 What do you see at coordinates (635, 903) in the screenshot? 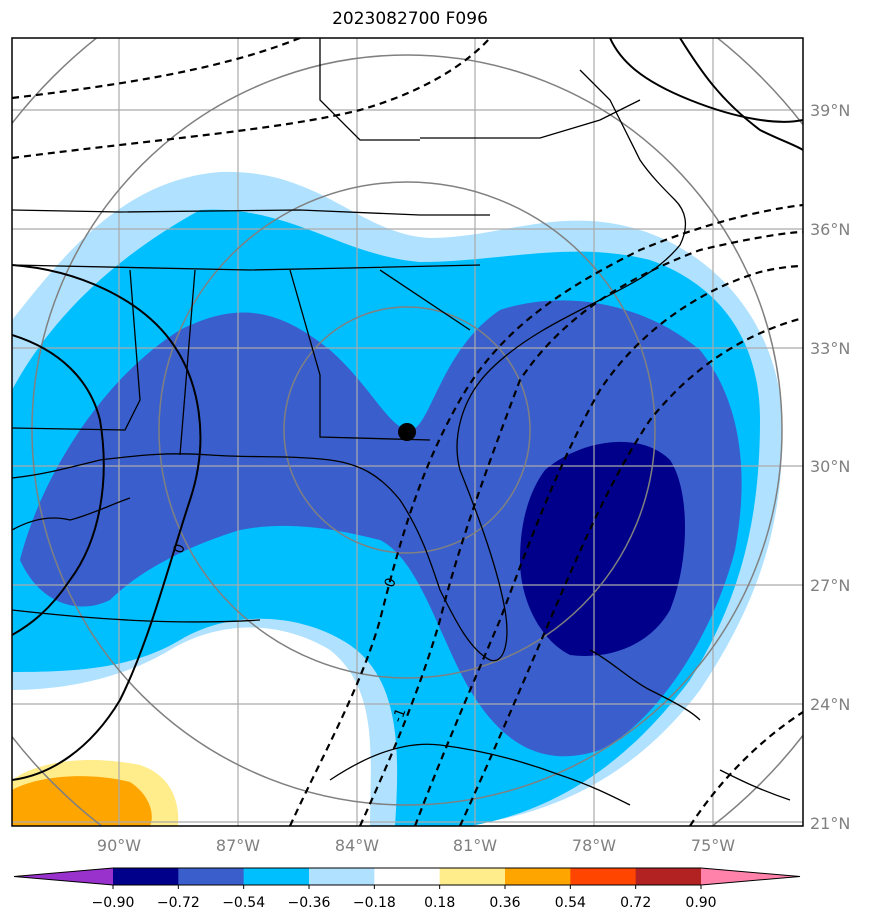
I see `colorbar-tick-label: 0.72` at bounding box center [635, 903].